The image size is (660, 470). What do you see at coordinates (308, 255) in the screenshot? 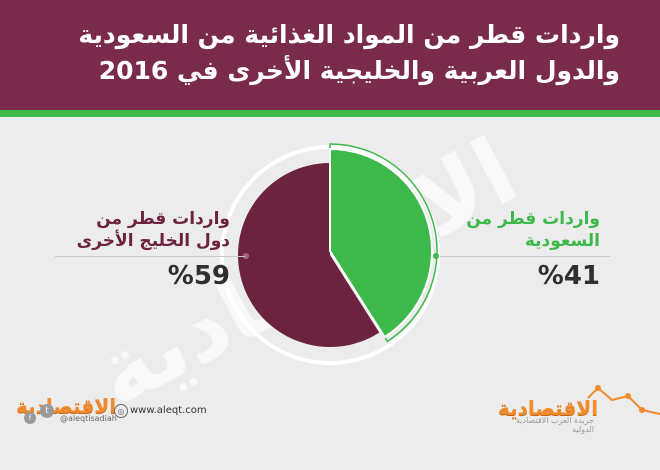
I see `pie-slice-gulf` at bounding box center [308, 255].